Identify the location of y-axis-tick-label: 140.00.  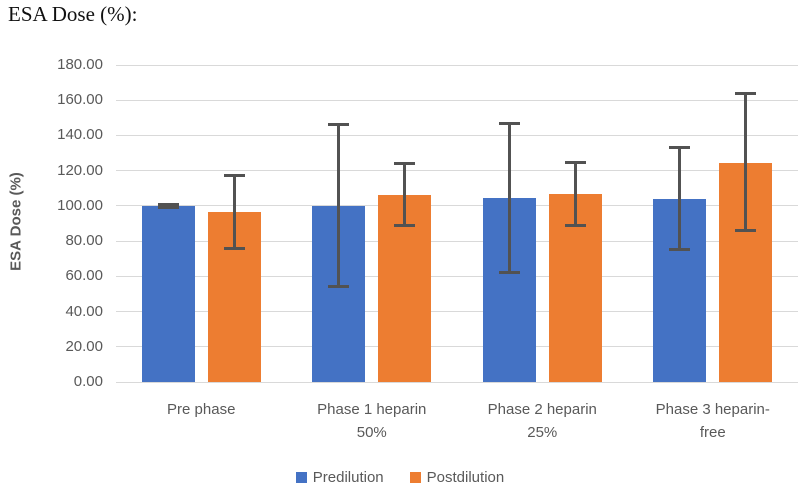
(80, 135).